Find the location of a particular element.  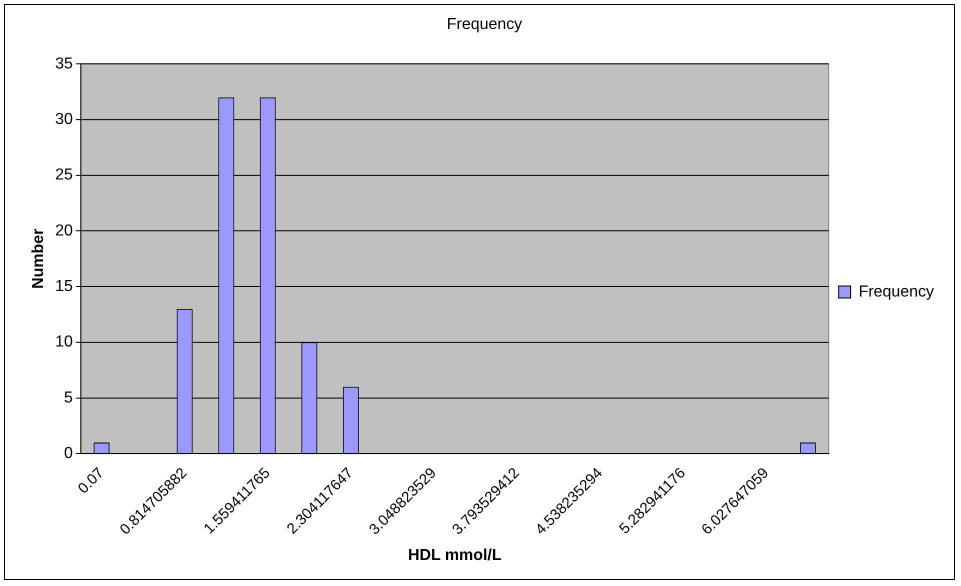

y-tick-label: 0 is located at coordinates (68, 453).